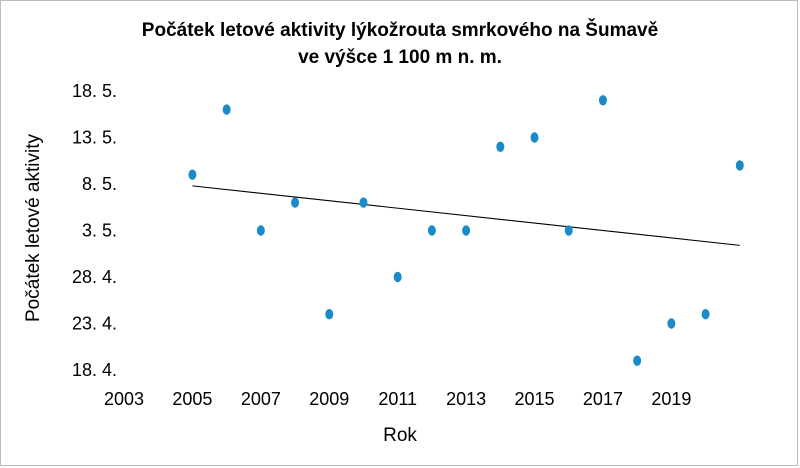 Image resolution: width=800 pixels, height=468 pixels. What do you see at coordinates (603, 399) in the screenshot?
I see `x-tick-label: 2017` at bounding box center [603, 399].